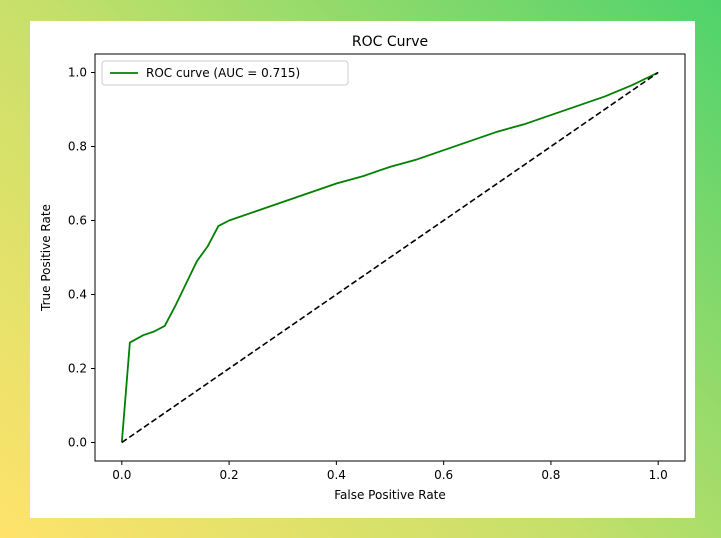 This screenshot has width=721, height=538. I want to click on legend: ROC curve (AUC = 0.715), so click(225, 73).